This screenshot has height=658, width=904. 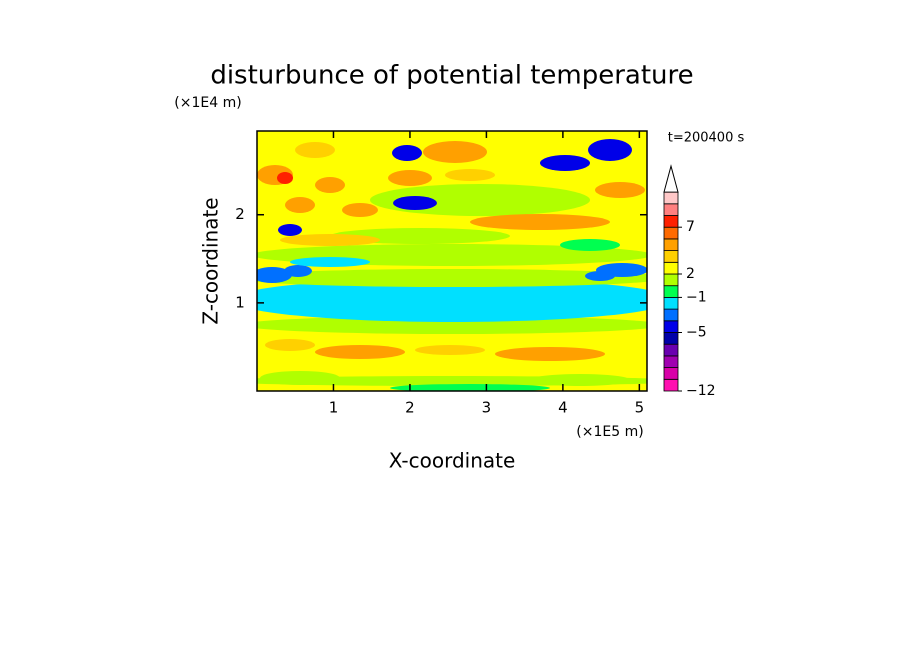 I want to click on x-tick-label: 4, so click(x=563, y=408).